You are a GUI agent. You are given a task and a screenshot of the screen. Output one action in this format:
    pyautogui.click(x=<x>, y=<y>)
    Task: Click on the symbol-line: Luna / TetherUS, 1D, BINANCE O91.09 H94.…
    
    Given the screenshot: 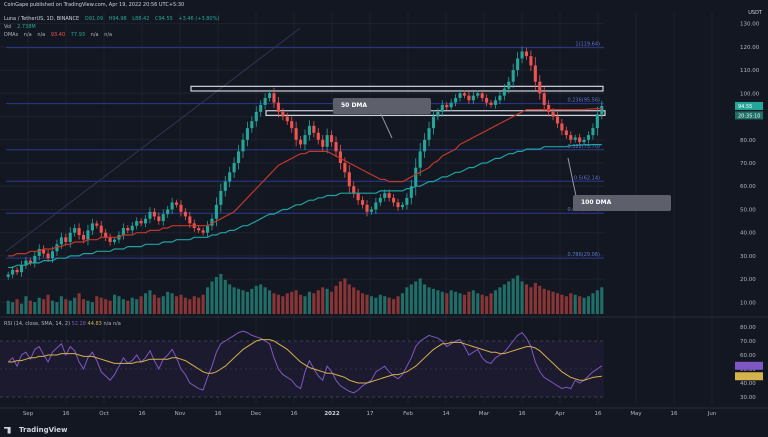 What is the action you would take?
    pyautogui.click(x=113, y=19)
    